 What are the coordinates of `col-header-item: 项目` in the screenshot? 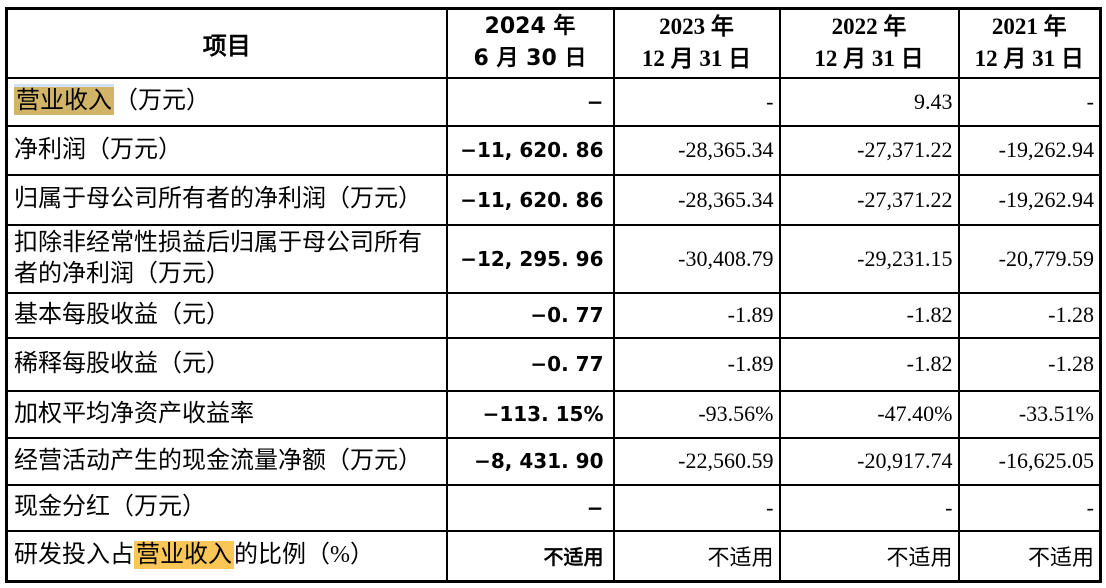 It's located at (226, 43).